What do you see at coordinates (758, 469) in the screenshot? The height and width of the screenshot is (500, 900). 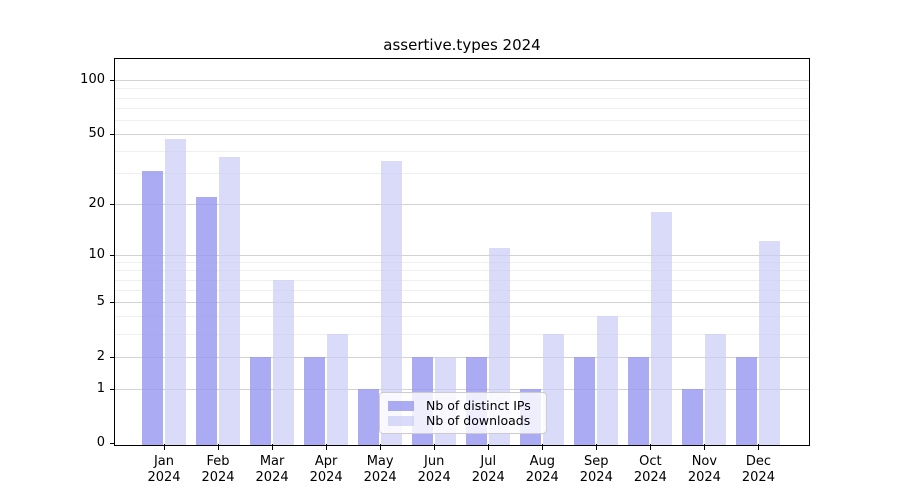 I see `x-axis-tick-label: Dec 2024` at bounding box center [758, 469].